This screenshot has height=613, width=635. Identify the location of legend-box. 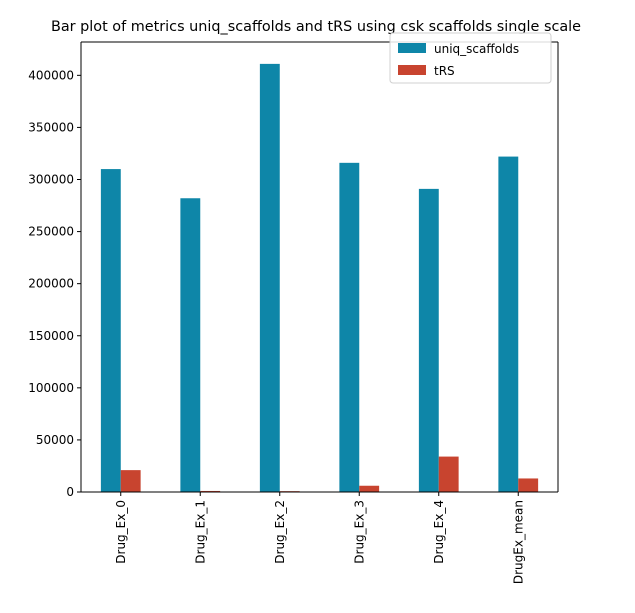
(470, 58).